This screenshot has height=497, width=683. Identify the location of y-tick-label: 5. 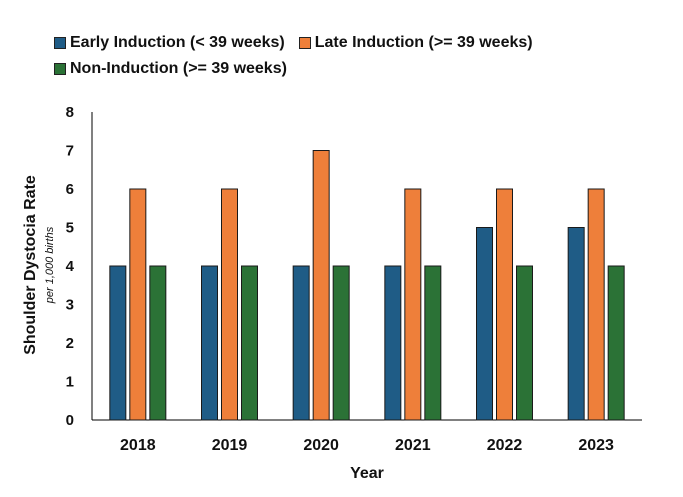
(70, 228).